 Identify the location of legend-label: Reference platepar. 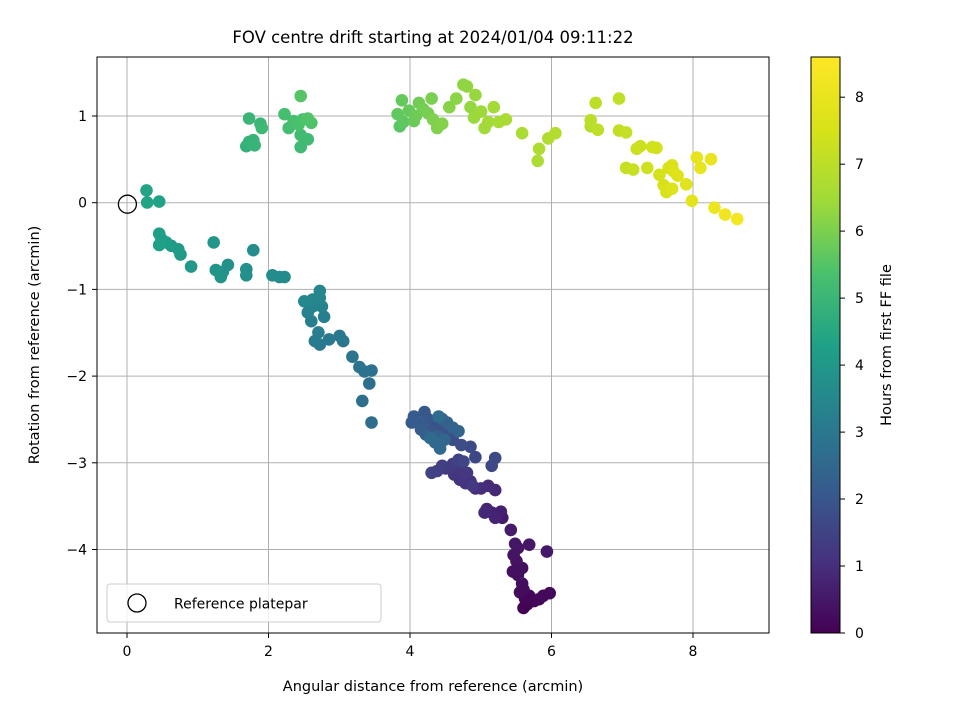
(241, 605).